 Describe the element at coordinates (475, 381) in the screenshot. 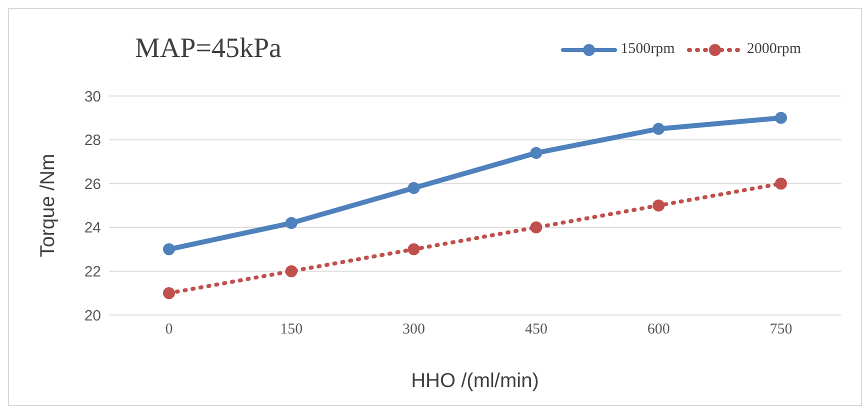

I see `x-axis-title: HHO /(ml/min)` at that location.